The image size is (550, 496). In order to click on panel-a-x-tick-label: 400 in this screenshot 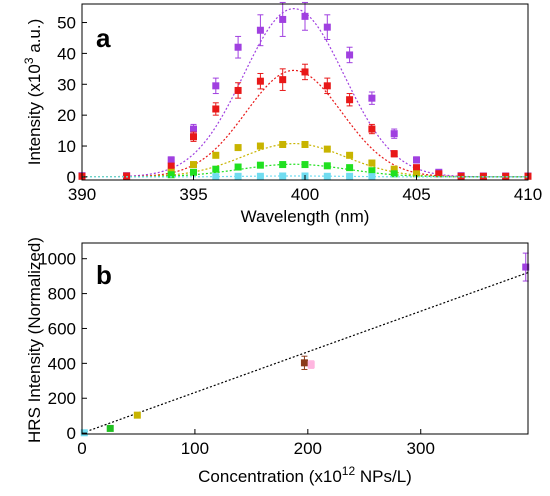, I will do `click(305, 194)`.